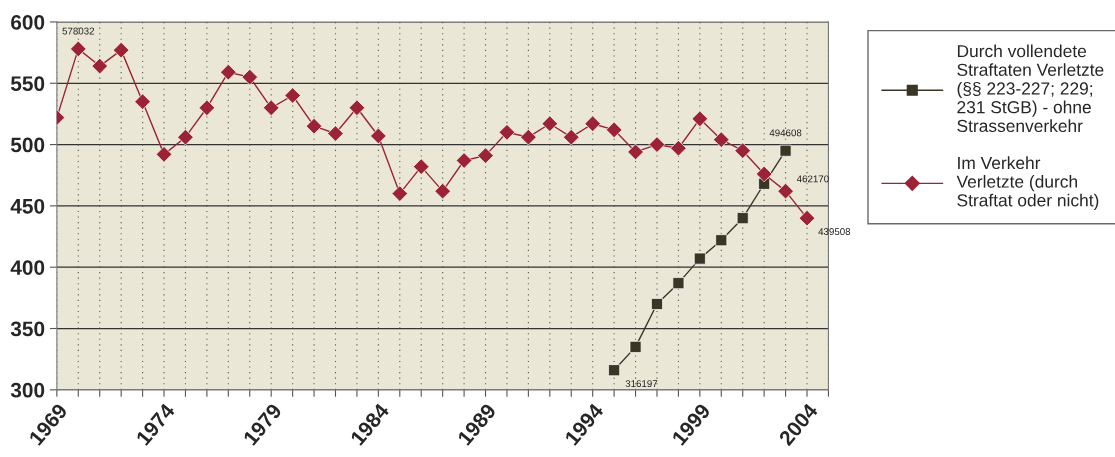  What do you see at coordinates (27, 83) in the screenshot?
I see `y-tick-label: 550` at bounding box center [27, 83].